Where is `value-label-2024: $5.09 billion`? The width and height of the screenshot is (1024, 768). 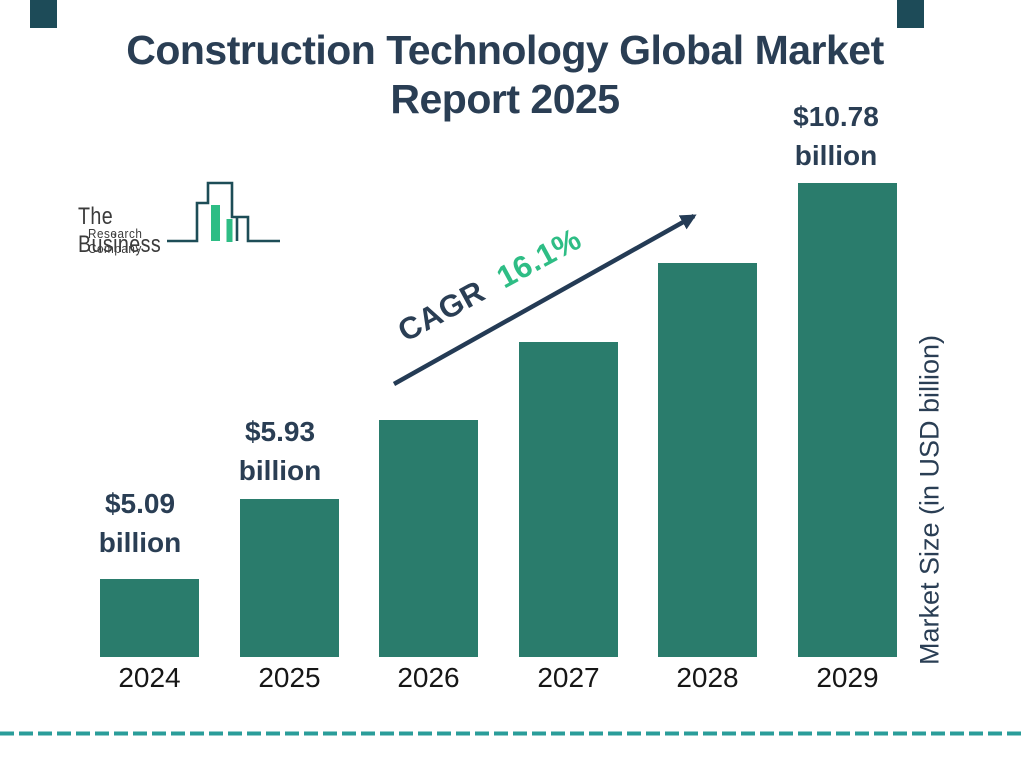 value-label-2024: $5.09 billion is located at coordinates (140, 523).